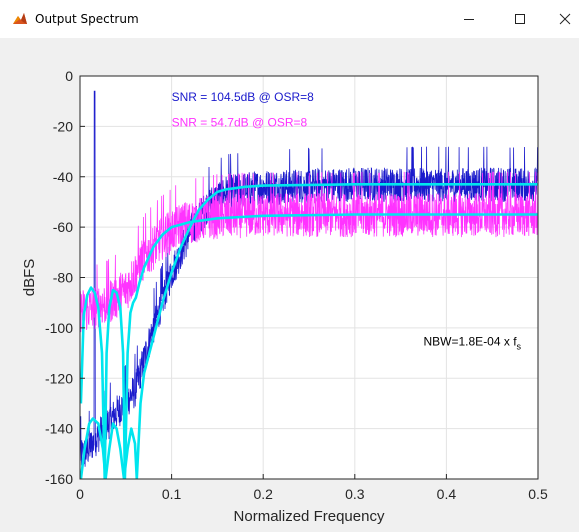 Image resolution: width=579 pixels, height=532 pixels. I want to click on minimize-button, so click(469, 19).